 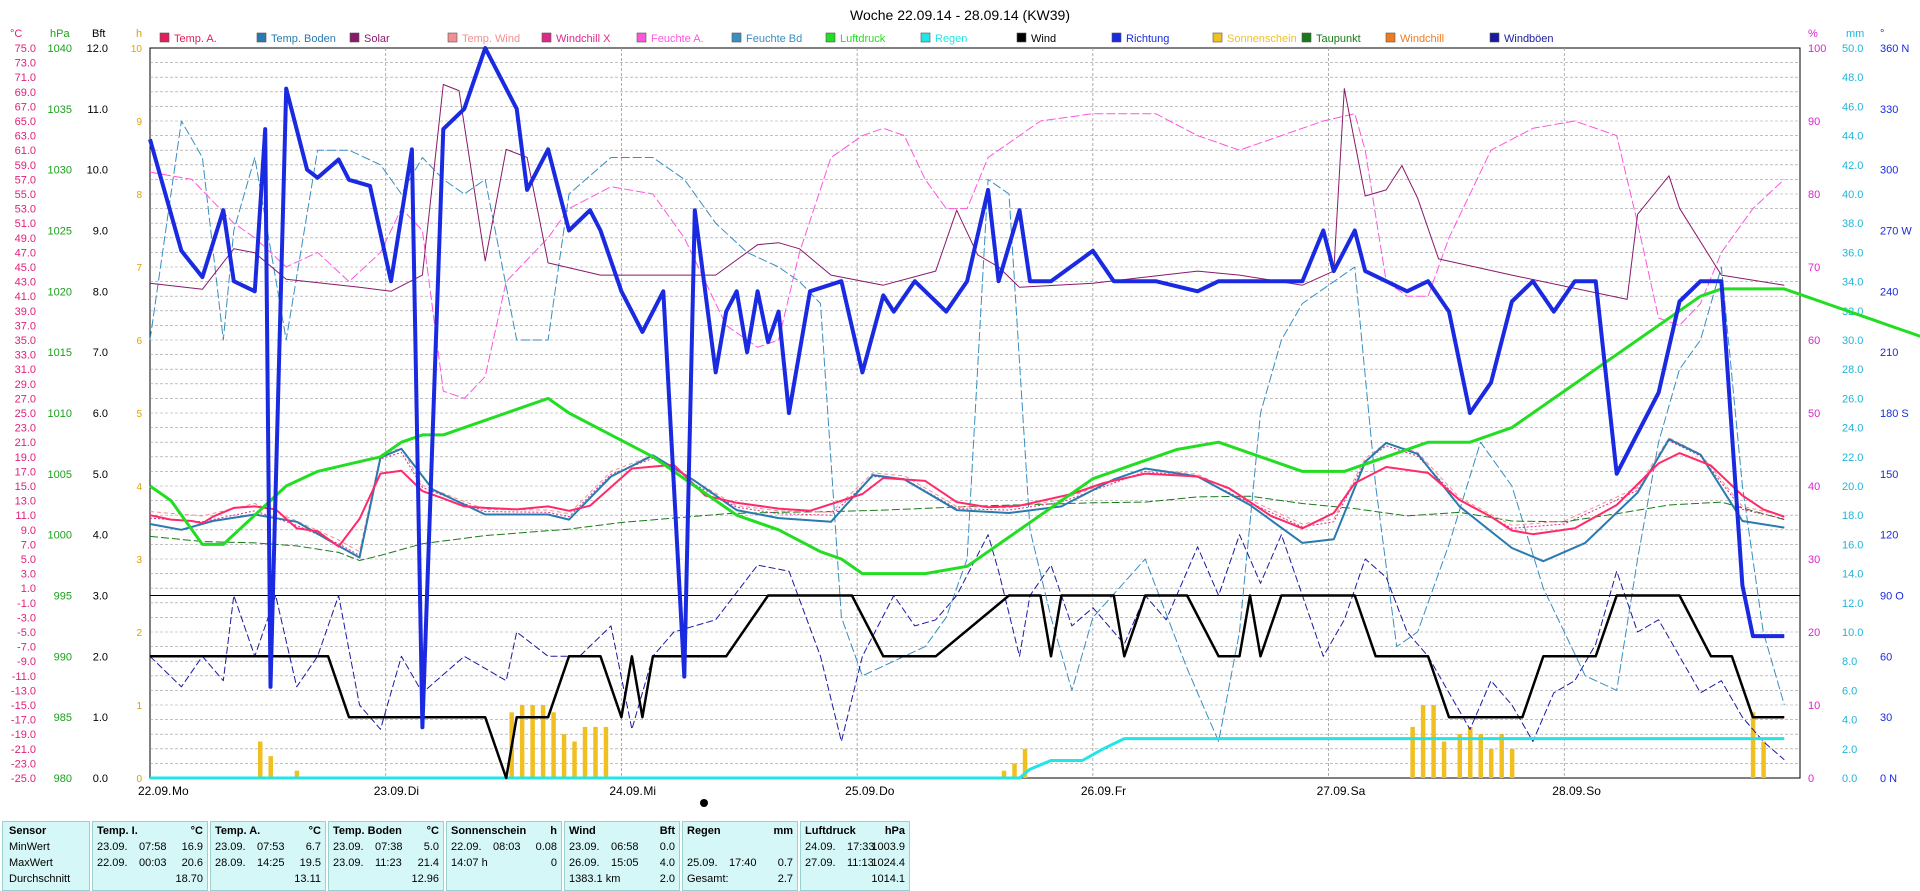 I want to click on row-label-sensor: Sensor, so click(x=28, y=831).